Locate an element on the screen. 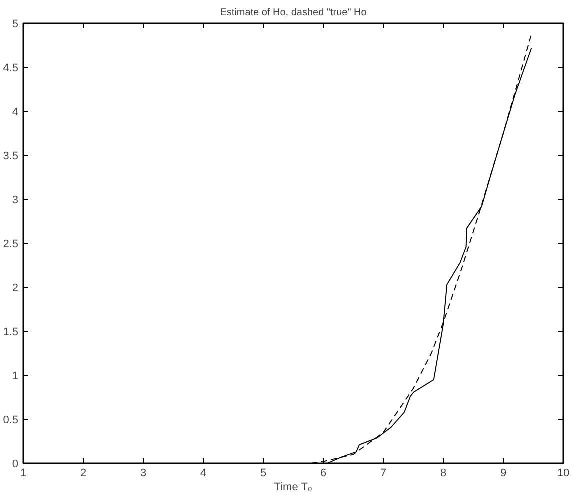 The height and width of the screenshot is (496, 585). x-tick-label: 10 is located at coordinates (563, 474).